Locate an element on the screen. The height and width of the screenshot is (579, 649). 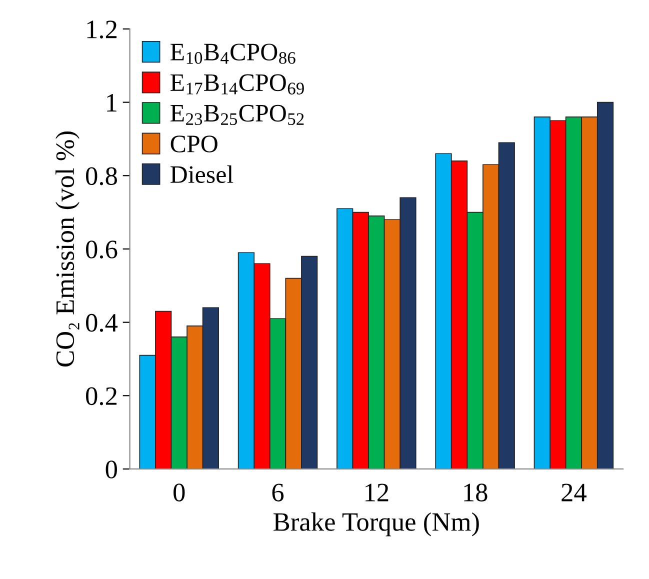
y-axis-title: CO₂ Emission (vol %) is located at coordinates (68, 249).